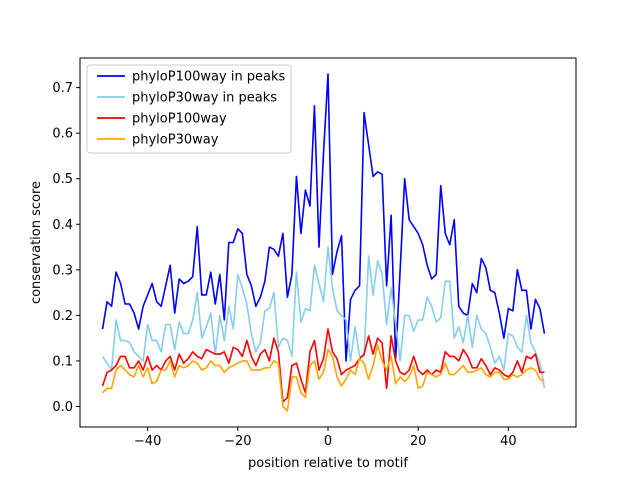  I want to click on x-tick-label: 0, so click(328, 441).